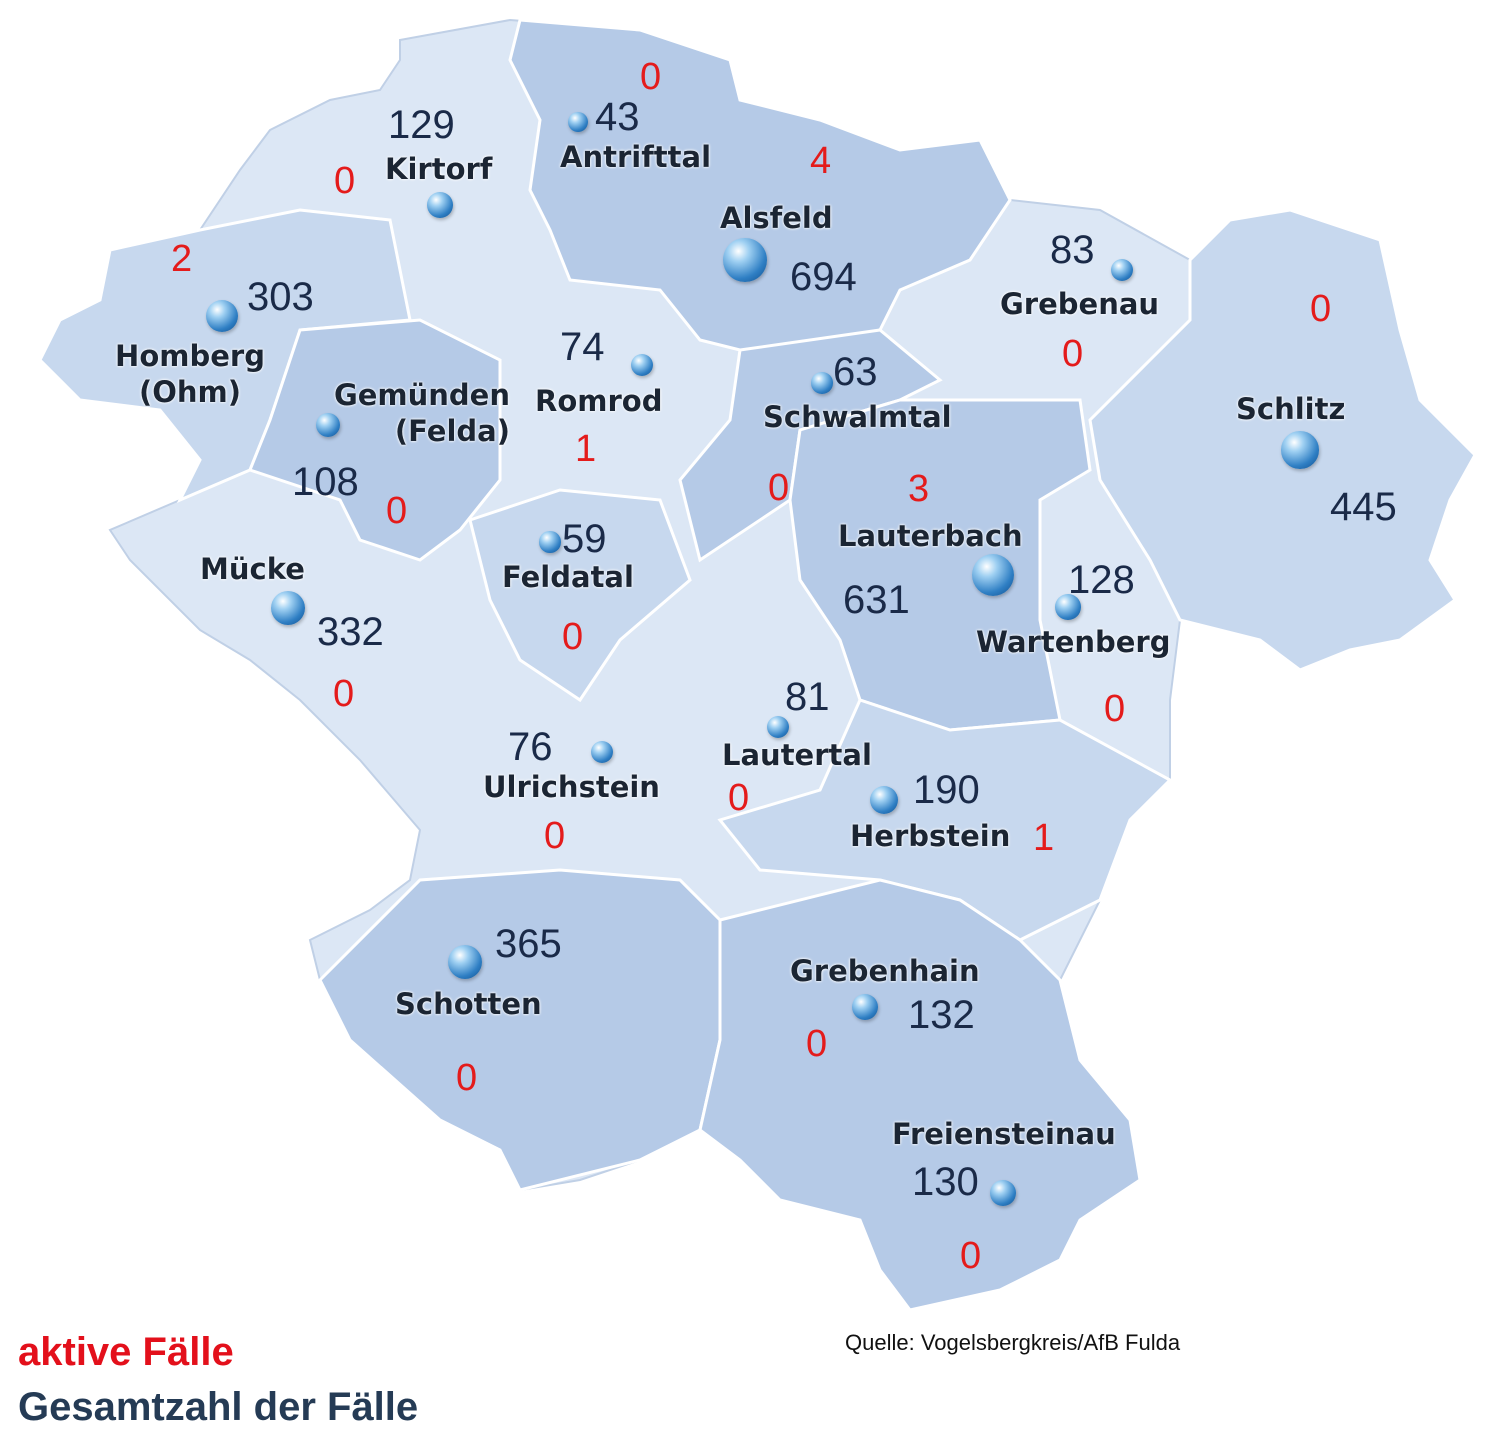 The width and height of the screenshot is (1500, 1440). What do you see at coordinates (807, 697) in the screenshot?
I see `total-cases-value: 81` at bounding box center [807, 697].